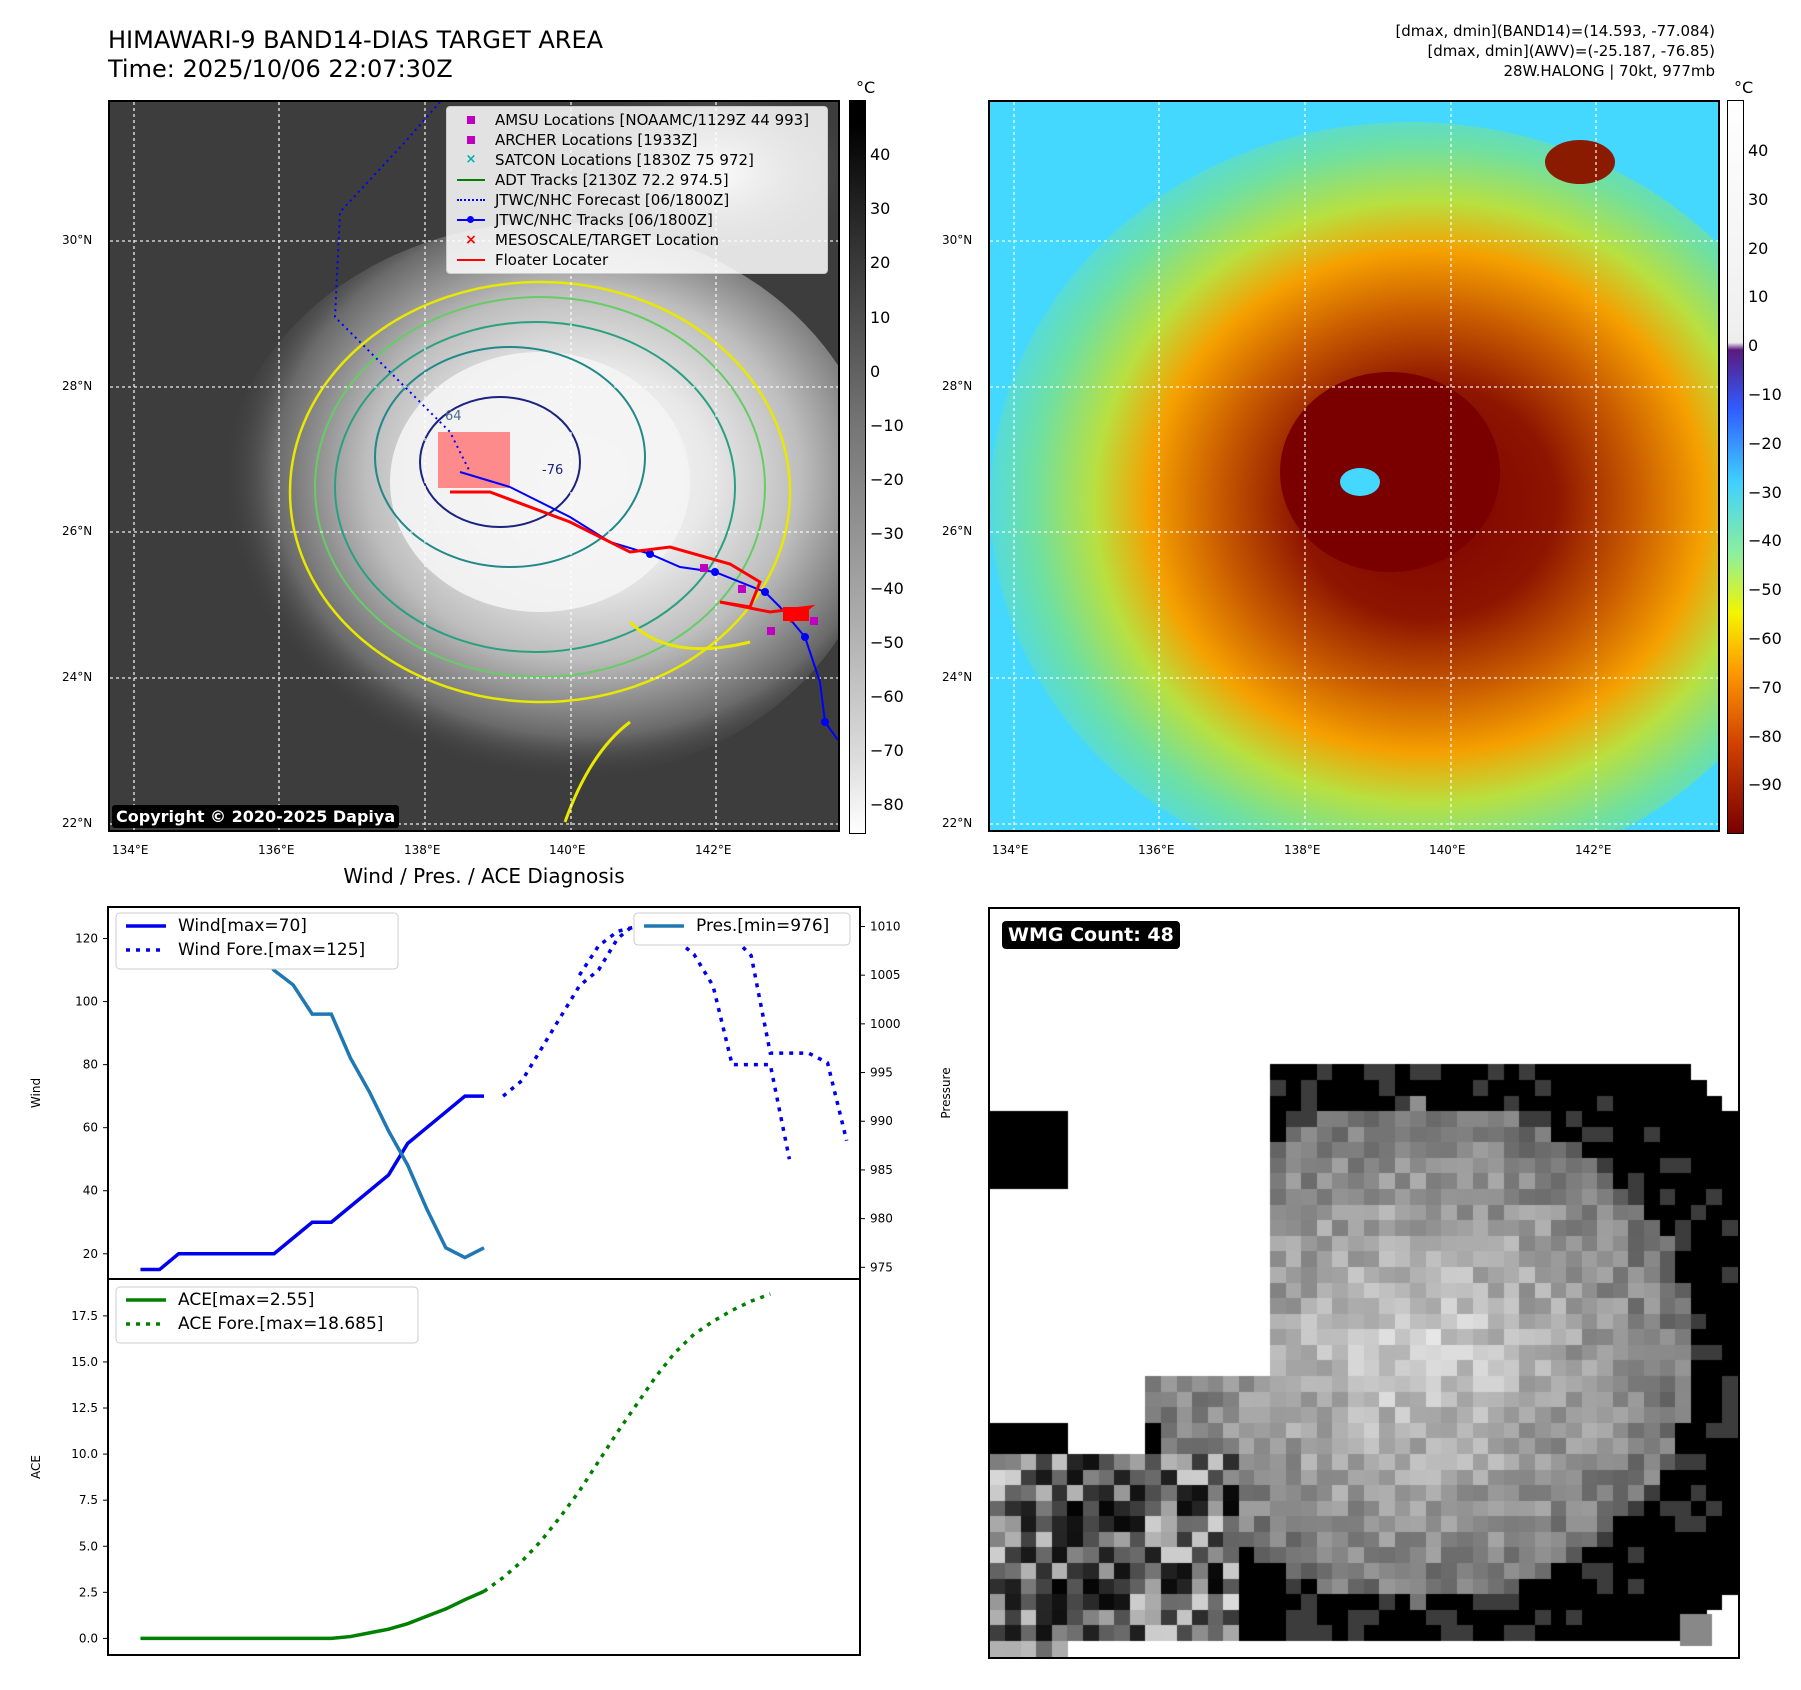  Describe the element at coordinates (1609, 71) in the screenshot. I see `storm-info: 28W.HALONG | 70kt, 977mb` at that location.